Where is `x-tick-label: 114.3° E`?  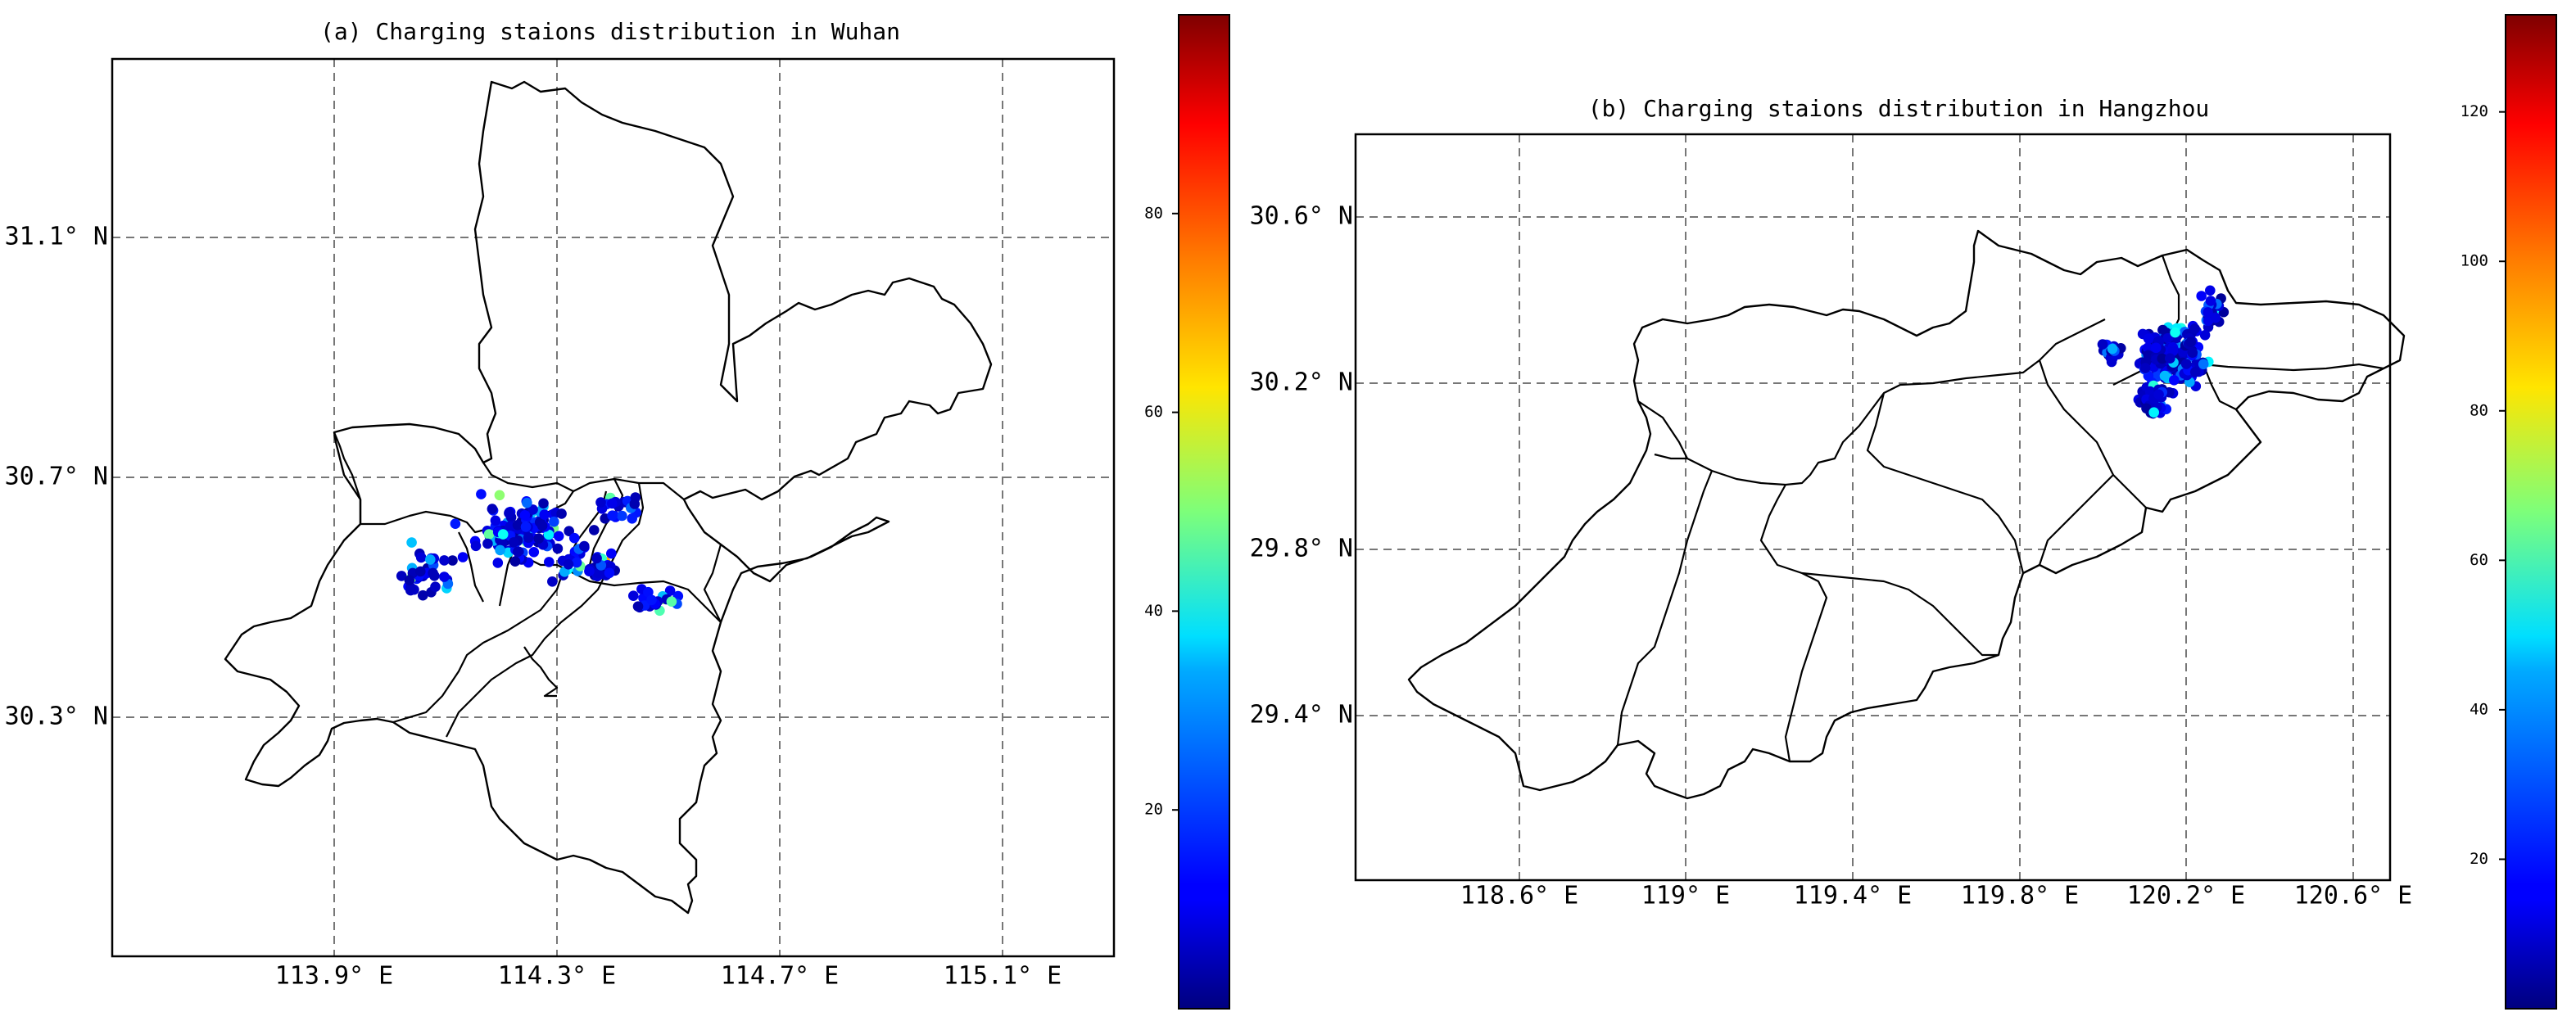
x-tick-label: 114.3° E is located at coordinates (557, 976).